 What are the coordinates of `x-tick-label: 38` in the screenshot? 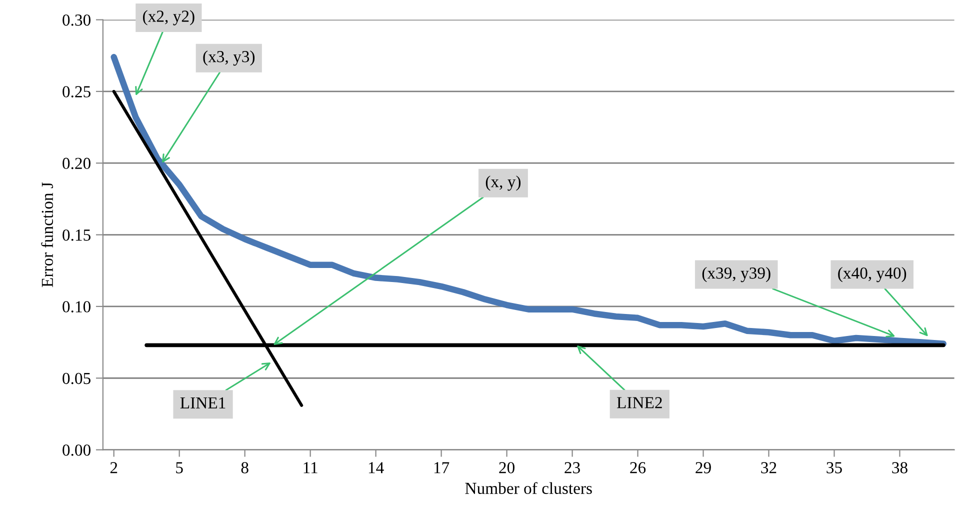 It's located at (900, 468).